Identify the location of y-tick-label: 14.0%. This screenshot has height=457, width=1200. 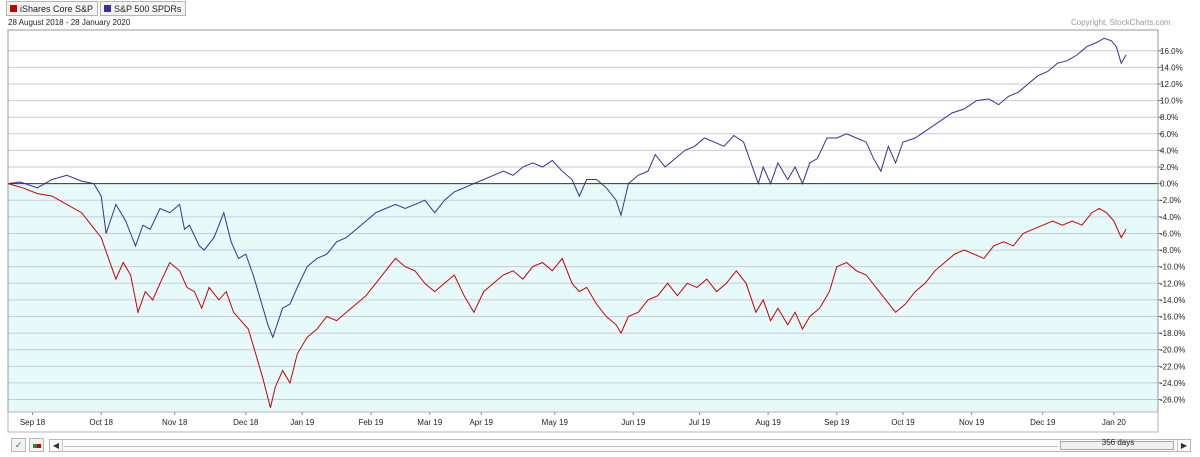
(1171, 67).